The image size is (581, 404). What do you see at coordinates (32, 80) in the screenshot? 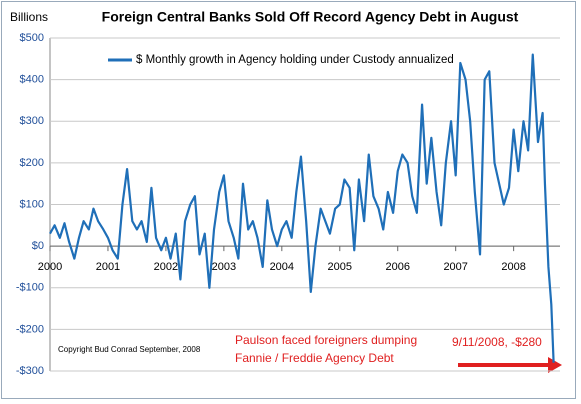
I see `y-tick-label: $400` at bounding box center [32, 80].